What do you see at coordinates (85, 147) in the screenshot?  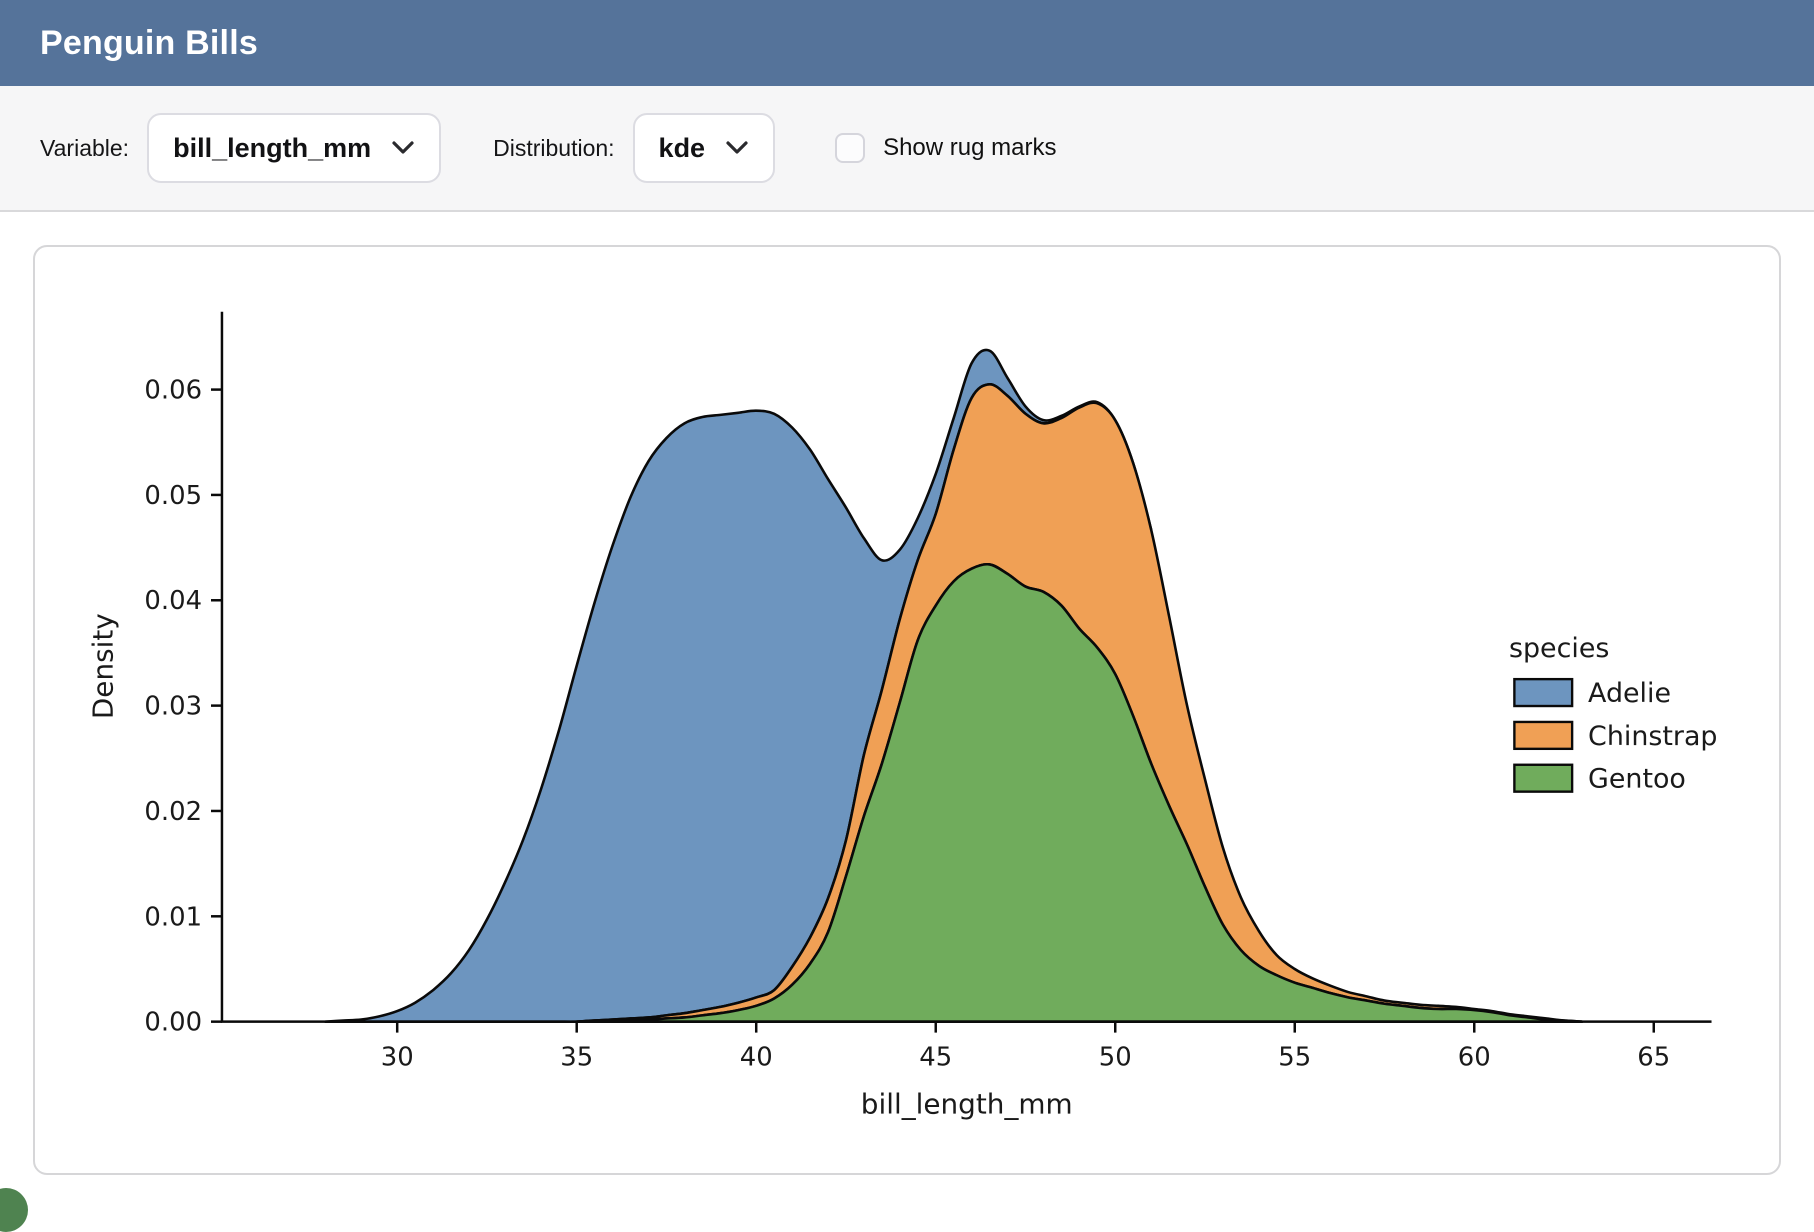 I see `variable-label: Variable:` at bounding box center [85, 147].